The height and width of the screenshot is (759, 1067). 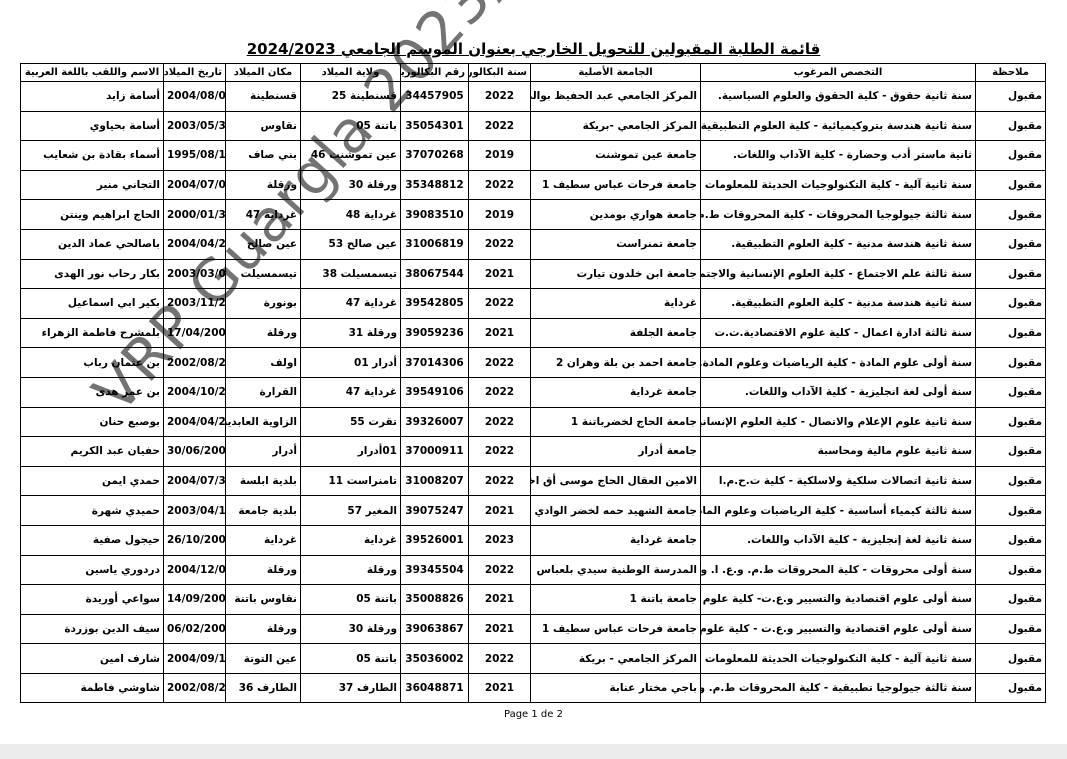 I want to click on table-cell: 30/06/2003, so click(x=194, y=451).